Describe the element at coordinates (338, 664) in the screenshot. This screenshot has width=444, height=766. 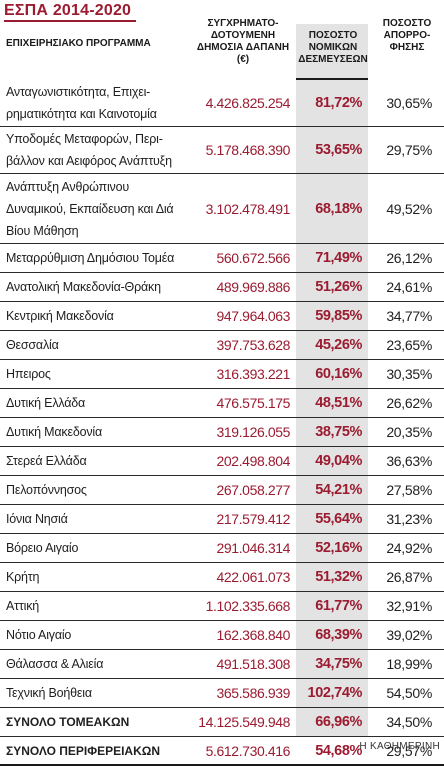
I see `legal-commitments-value: 34,75%` at that location.